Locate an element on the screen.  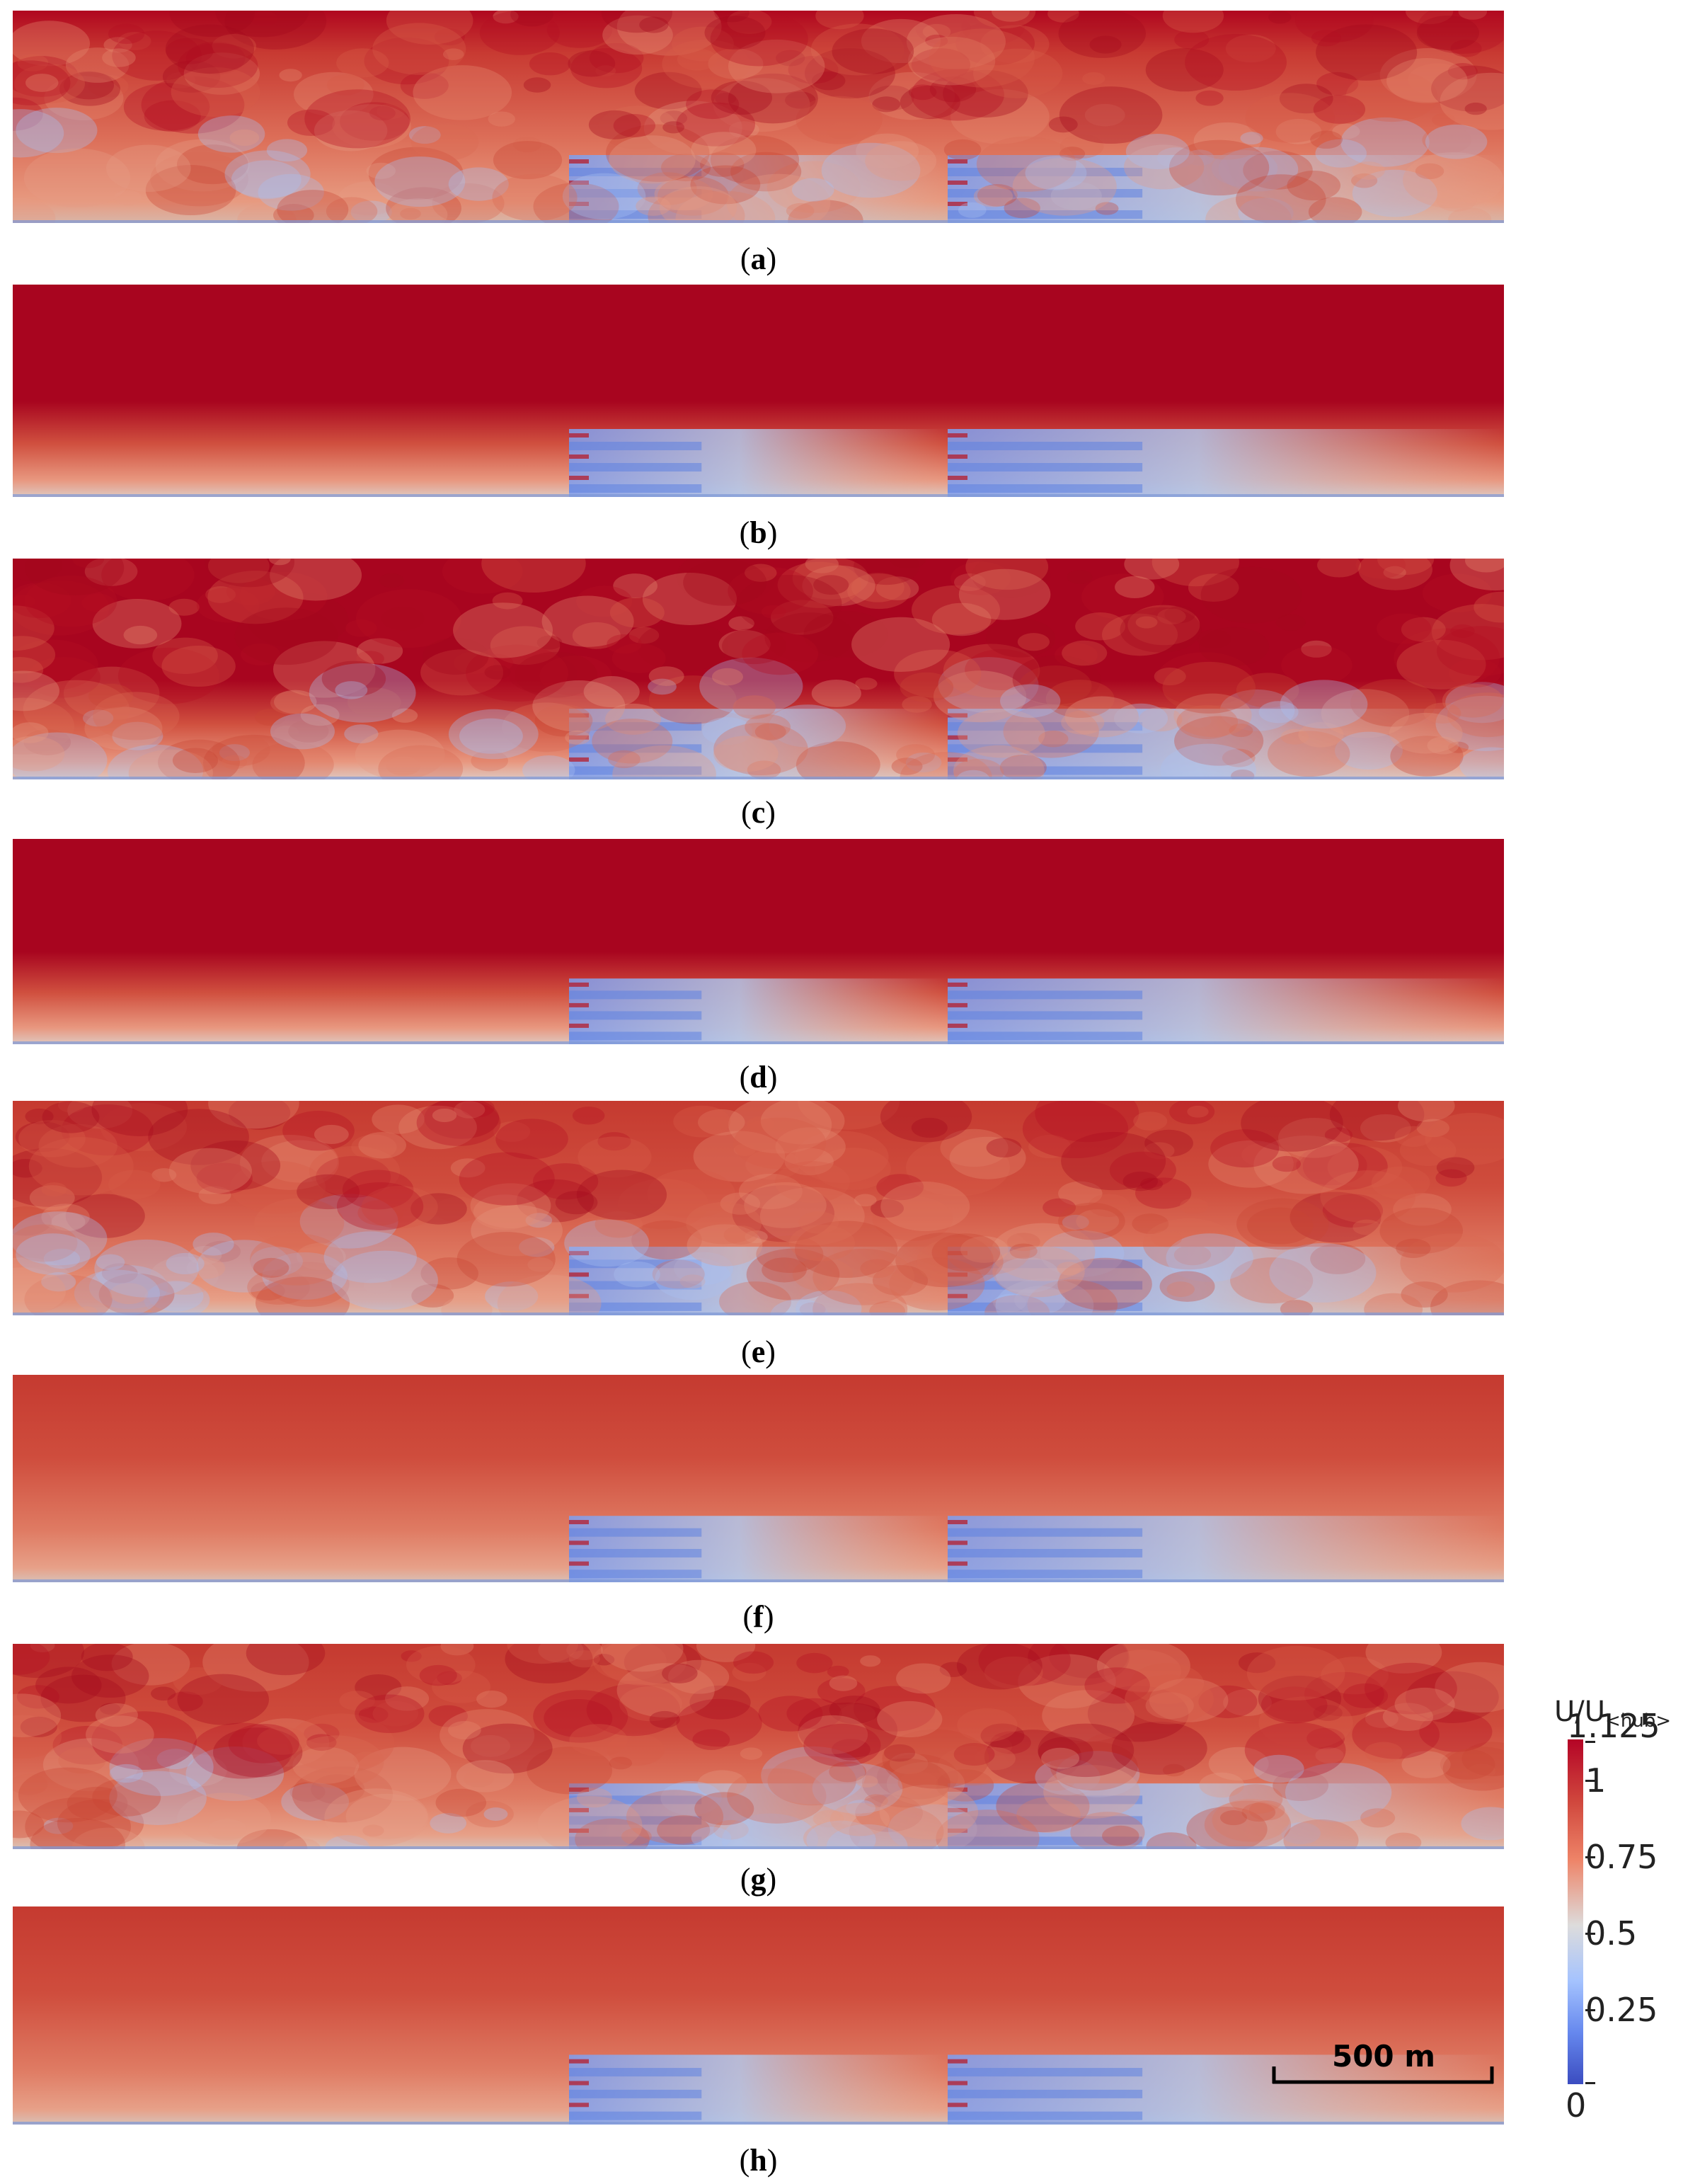
colorbar-label-1125: 1.125 is located at coordinates (1613, 1726).